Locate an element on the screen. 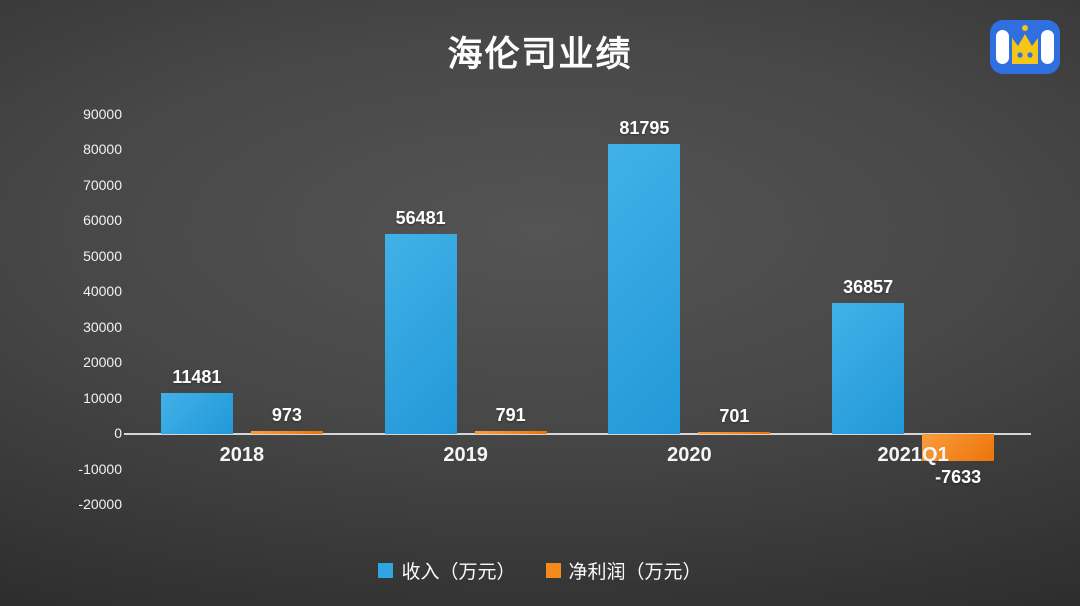 Image resolution: width=1080 pixels, height=606 pixels. category-label: 2020 is located at coordinates (689, 455).